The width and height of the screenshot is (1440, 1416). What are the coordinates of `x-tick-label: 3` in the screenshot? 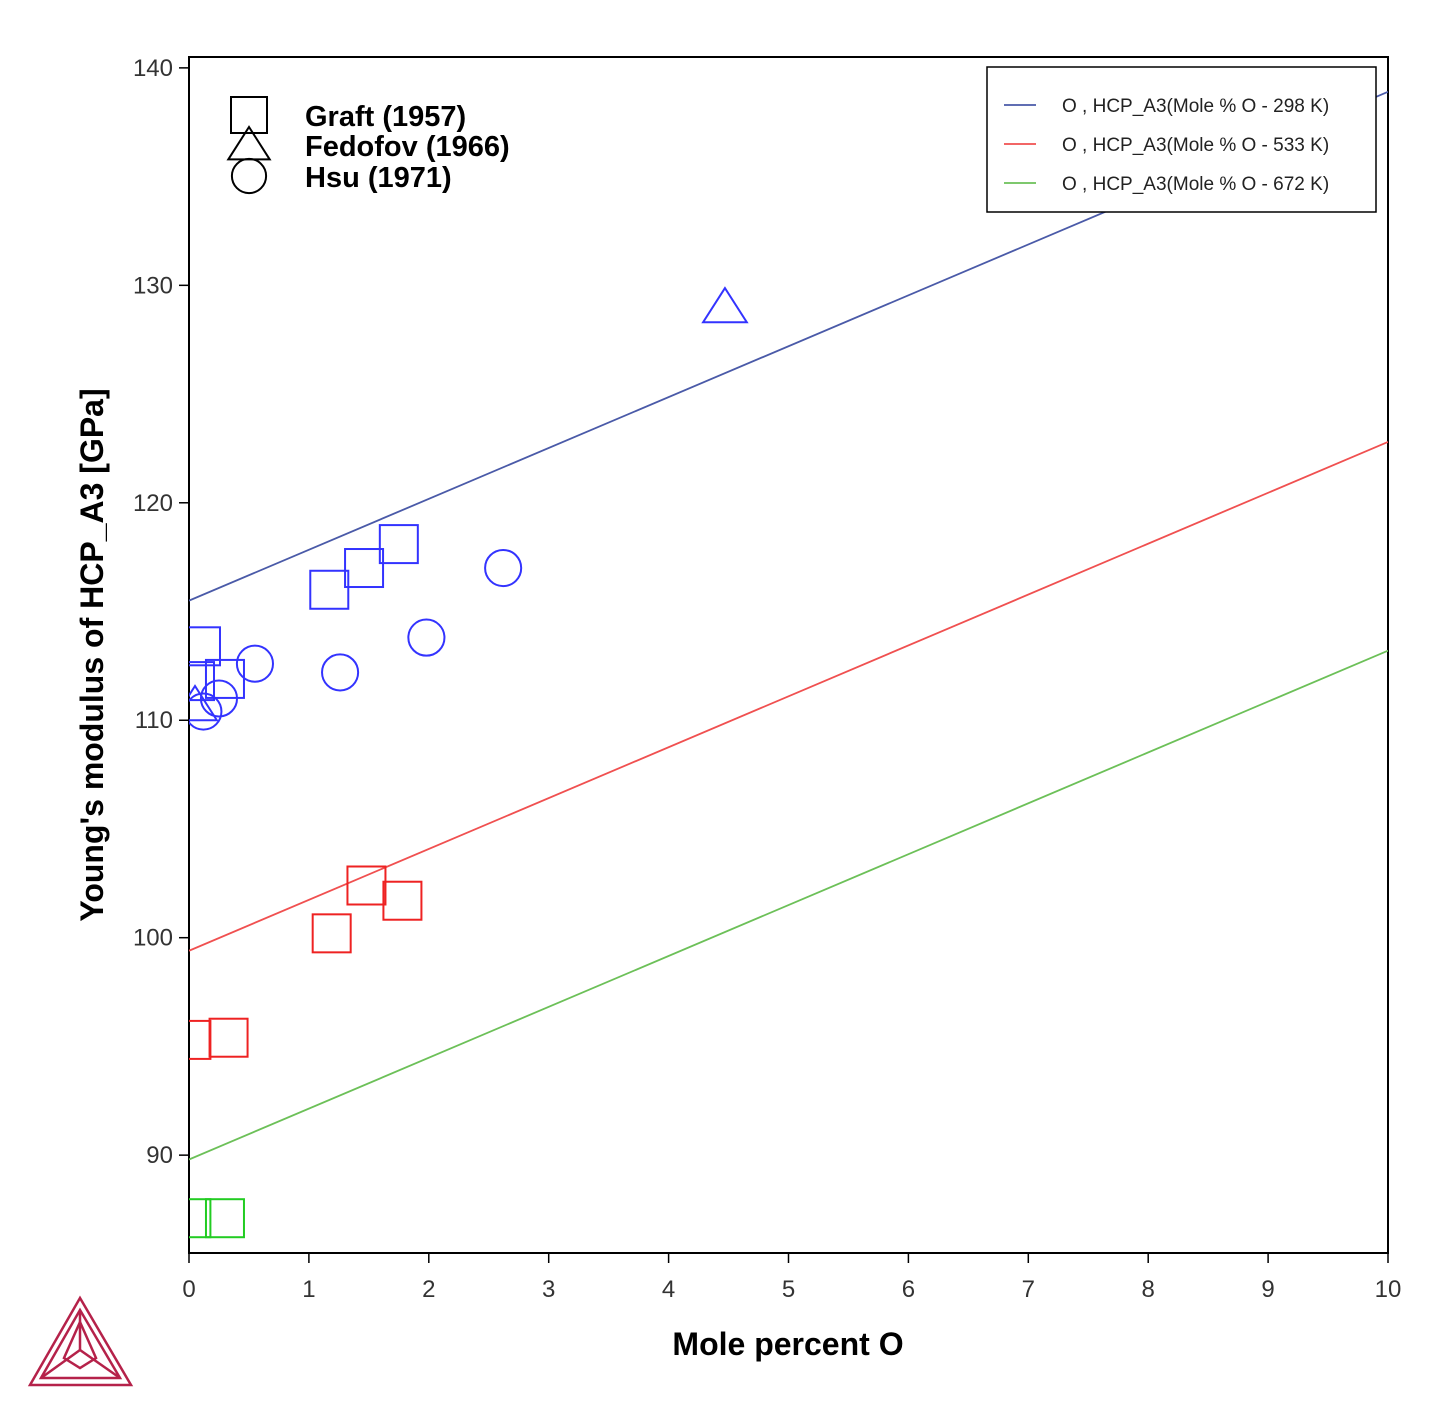 It's located at (548, 1289).